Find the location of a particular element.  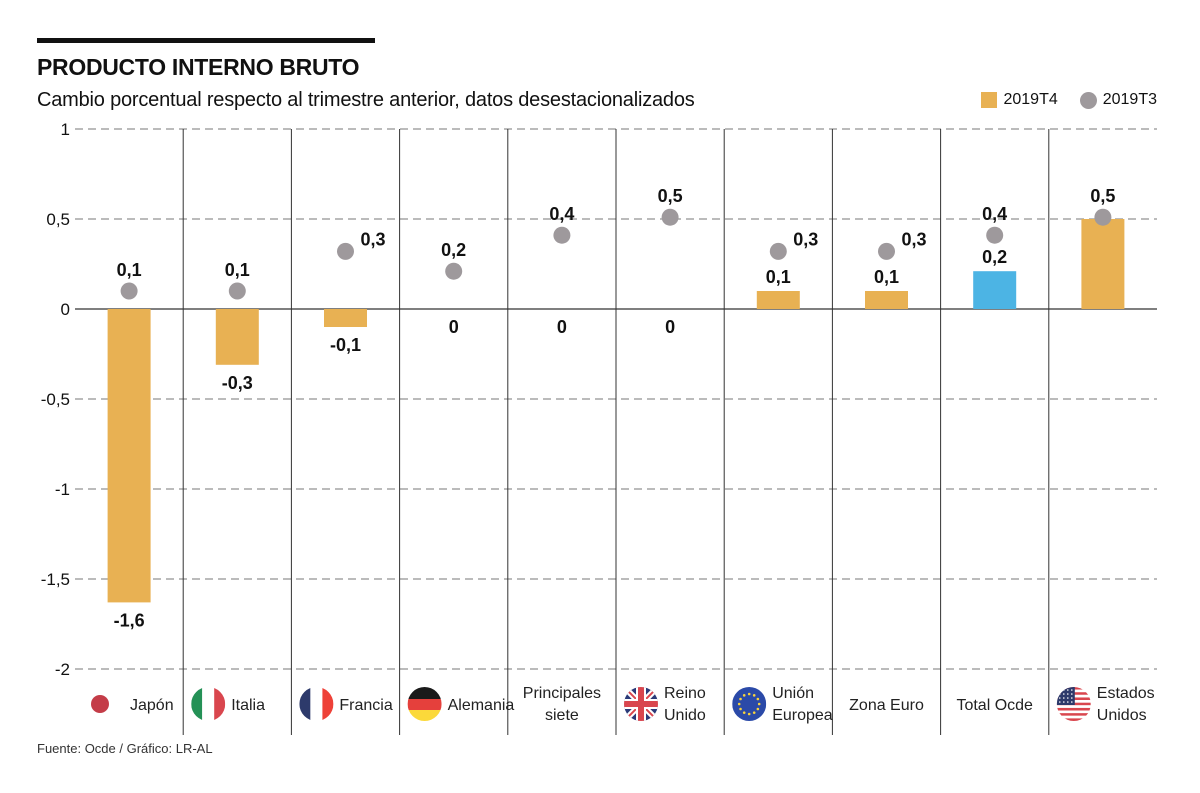

germany-flag-icon is located at coordinates (424, 704).